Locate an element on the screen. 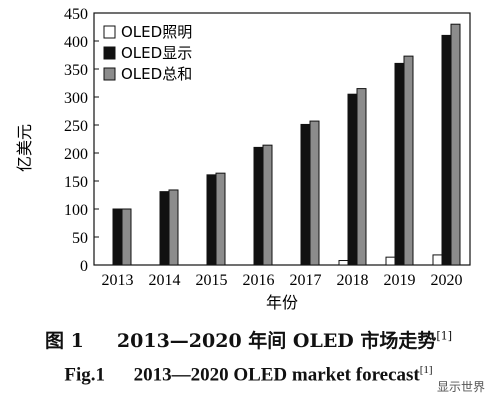 The height and width of the screenshot is (406, 497). y-tick-label: 450 is located at coordinates (76, 14).